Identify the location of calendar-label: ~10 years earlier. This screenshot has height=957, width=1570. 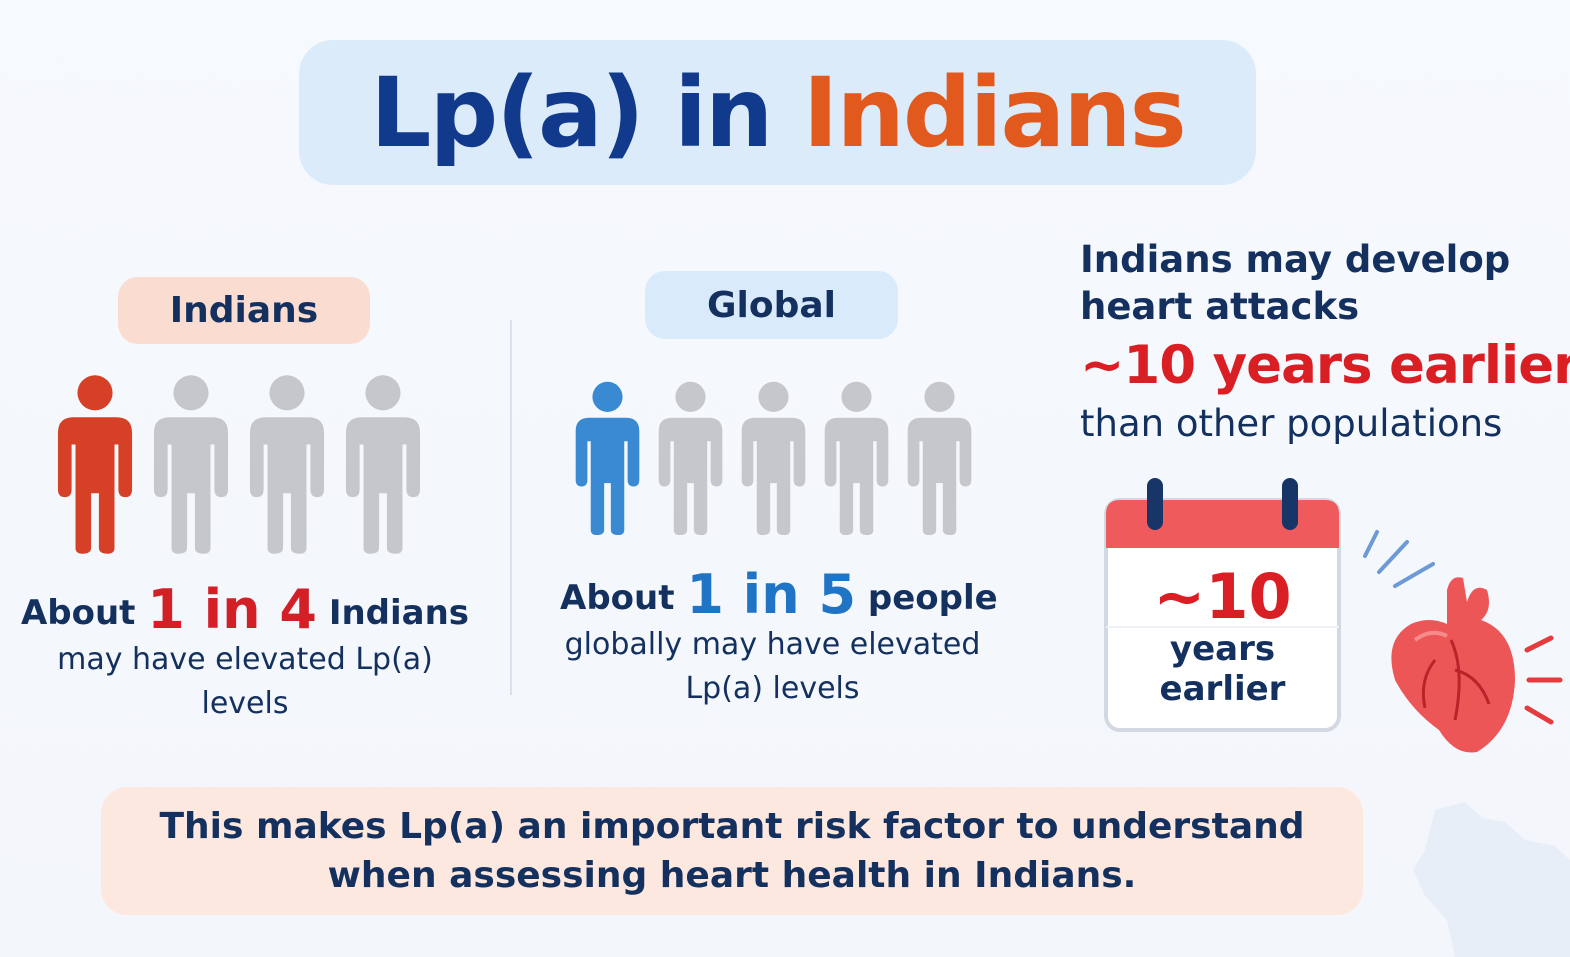
(1222, 635).